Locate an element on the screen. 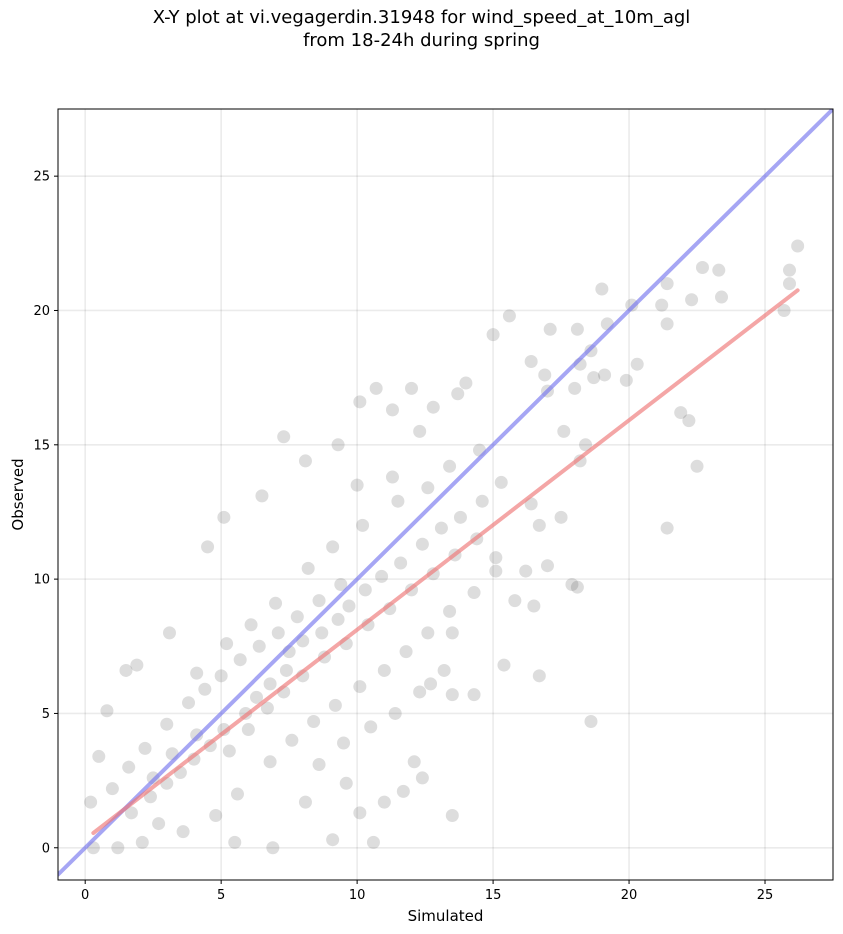 Image resolution: width=843 pixels, height=934 pixels. y-tick-label: 25 is located at coordinates (41, 177).